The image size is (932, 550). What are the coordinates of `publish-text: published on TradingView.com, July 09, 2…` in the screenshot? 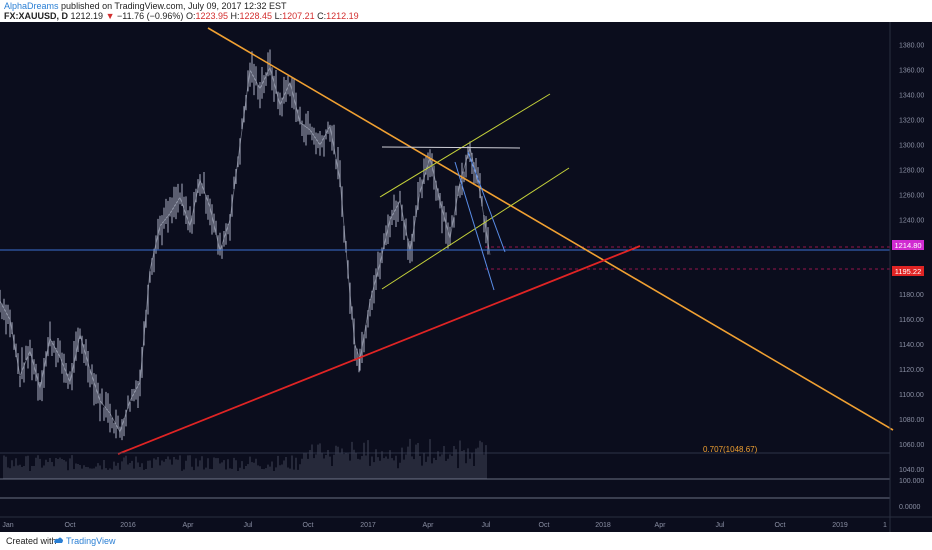 It's located at (174, 6).